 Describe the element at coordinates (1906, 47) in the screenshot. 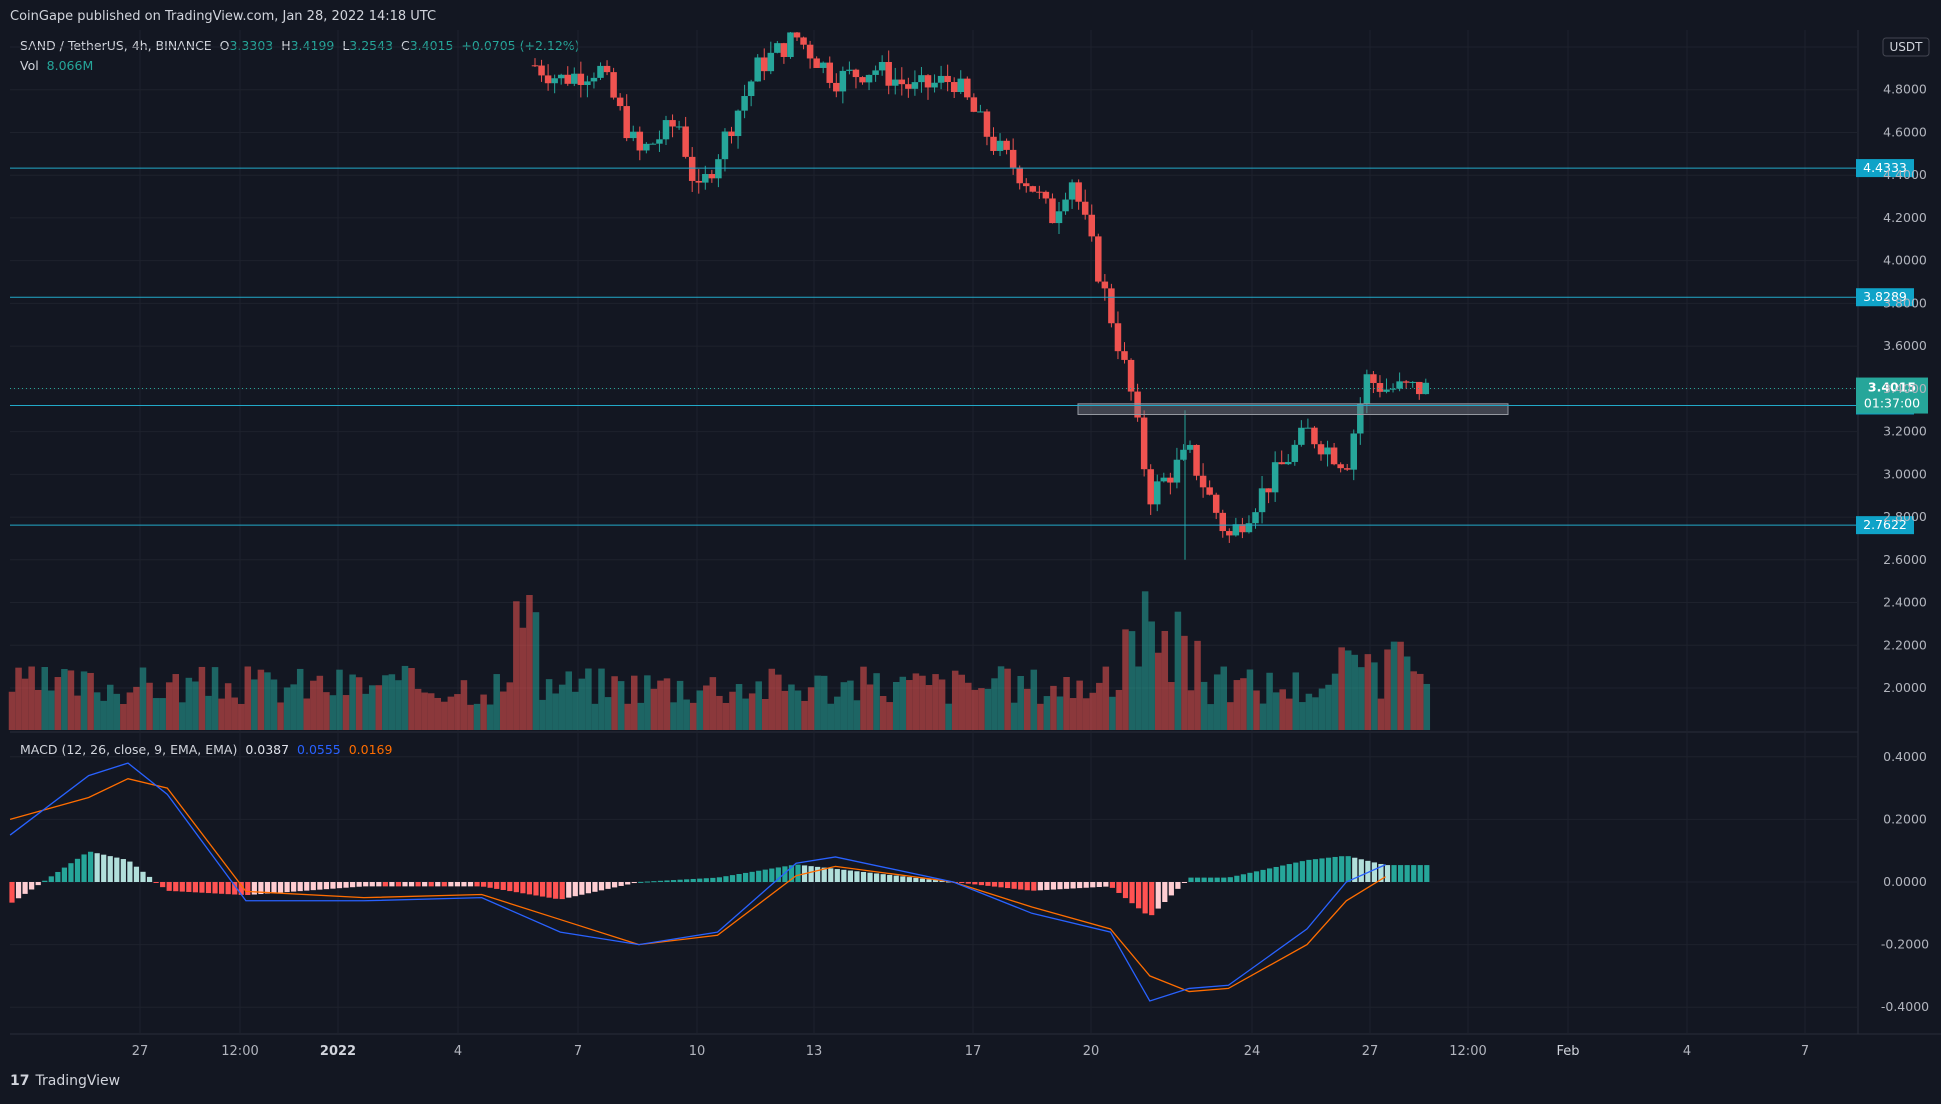

I see `currency-badge` at that location.